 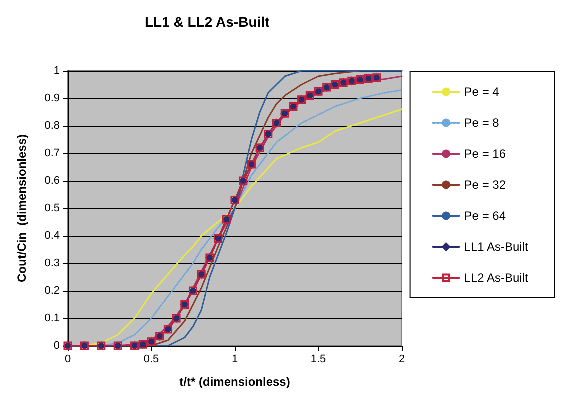 I want to click on x-tick-label: 1.5, so click(x=318, y=360).